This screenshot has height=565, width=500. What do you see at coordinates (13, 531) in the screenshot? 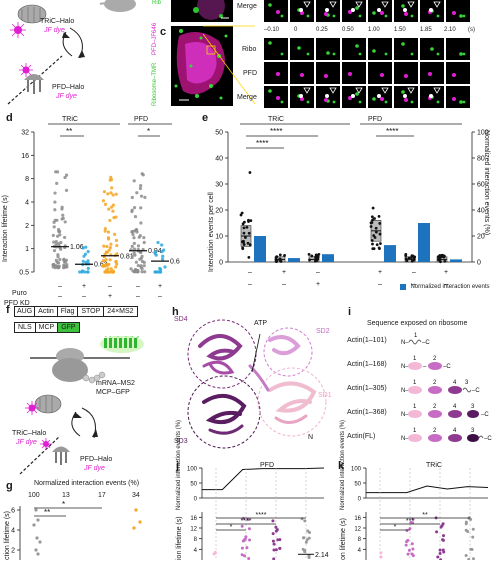
I see `y-tick-label: 4` at bounding box center [13, 531].